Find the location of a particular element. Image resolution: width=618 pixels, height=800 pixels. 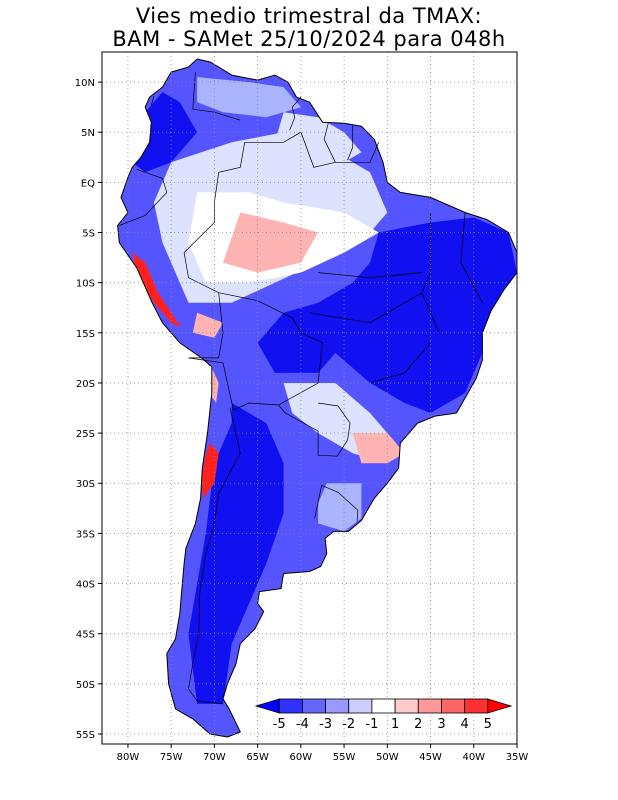

colorbar-label: 2 is located at coordinates (418, 724).